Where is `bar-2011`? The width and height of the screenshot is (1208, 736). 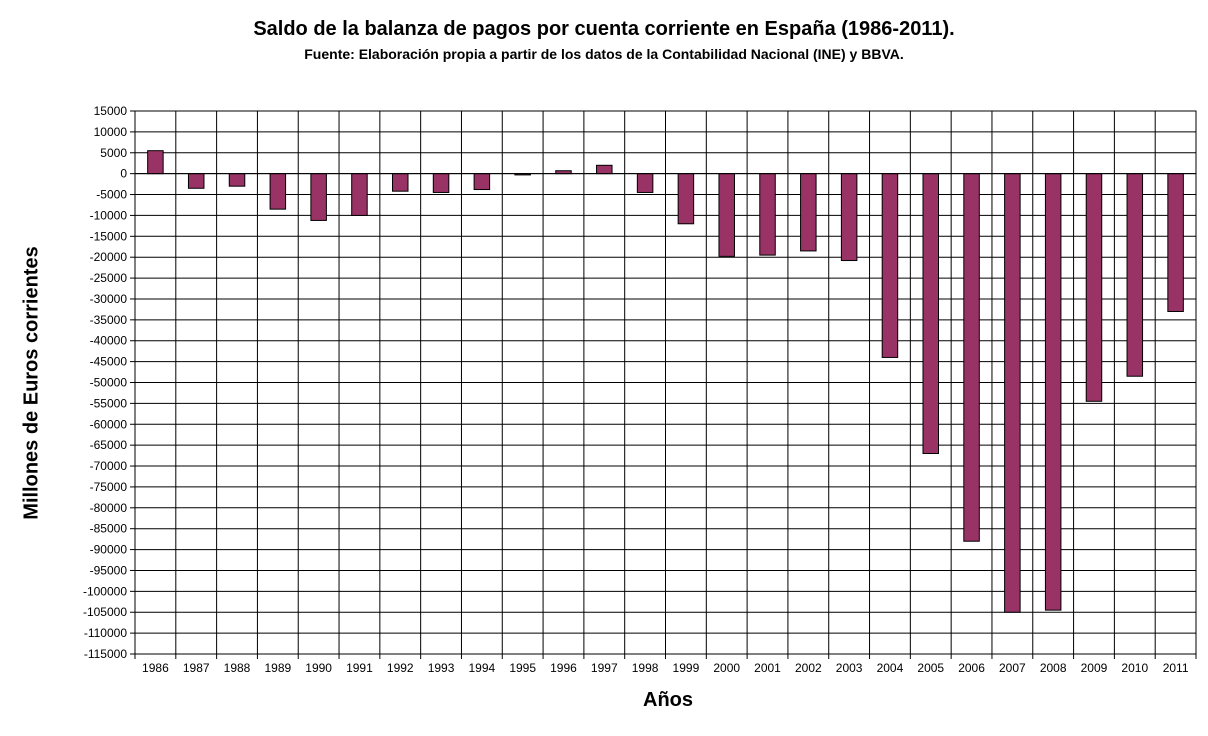 bar-2011 is located at coordinates (1175, 242).